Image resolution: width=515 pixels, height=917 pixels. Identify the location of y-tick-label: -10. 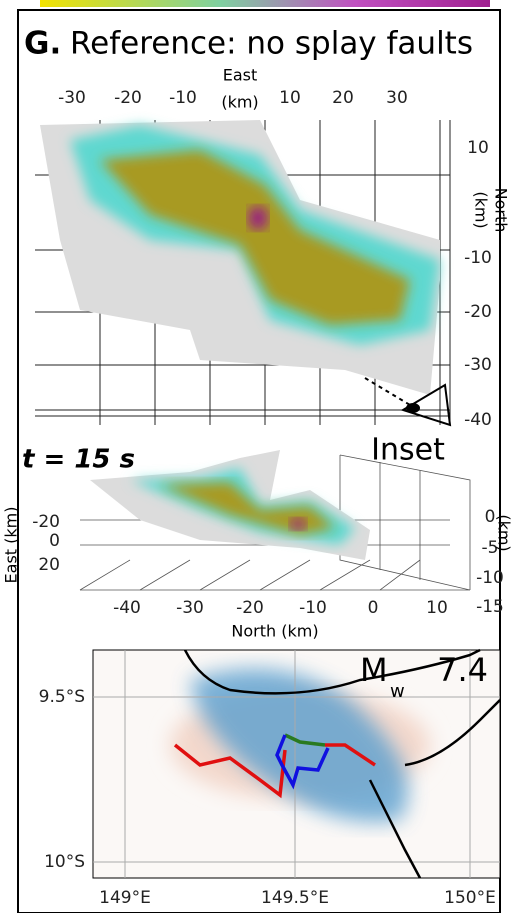
(478, 258).